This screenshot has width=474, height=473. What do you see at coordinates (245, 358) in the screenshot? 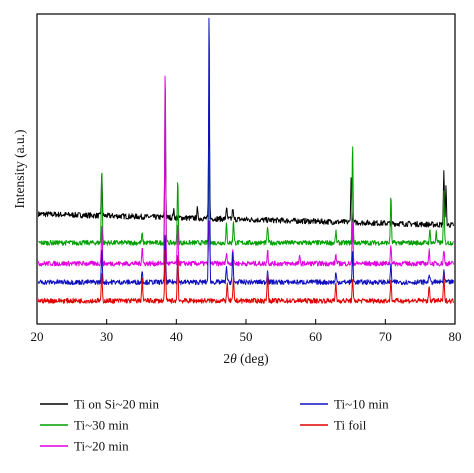
I see `x-axis-title: 2θ (deg)` at bounding box center [245, 358].